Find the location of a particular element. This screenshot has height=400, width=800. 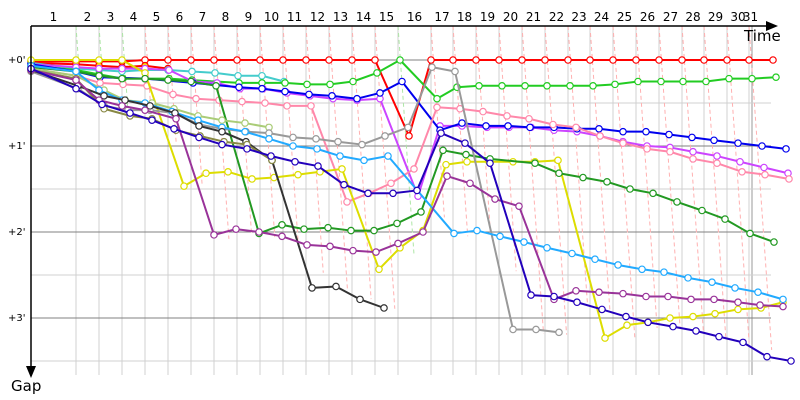

y-tick-label: +0' is located at coordinates (17, 60).